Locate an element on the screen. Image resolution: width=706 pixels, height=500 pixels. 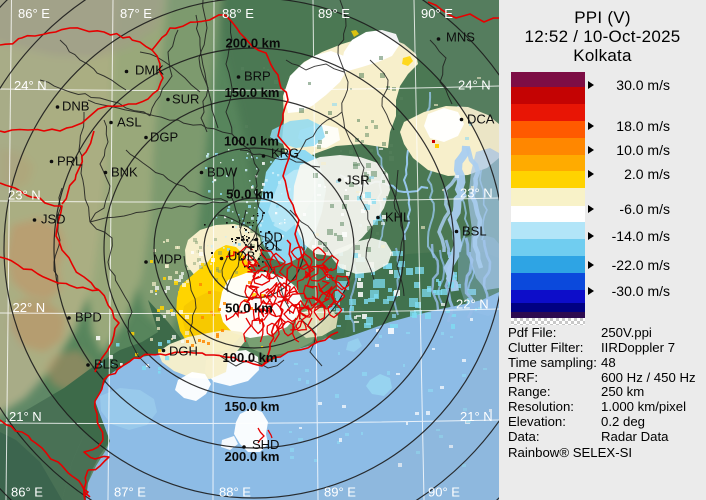
svg-text: BPD is located at coordinates (88, 317).